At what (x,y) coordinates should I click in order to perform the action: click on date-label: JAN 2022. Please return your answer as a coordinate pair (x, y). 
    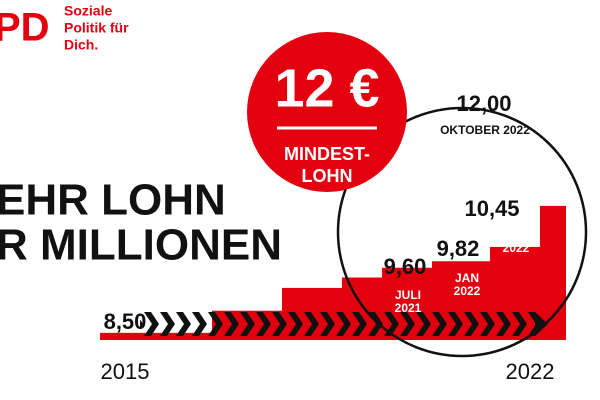
    Looking at the image, I should click on (467, 284).